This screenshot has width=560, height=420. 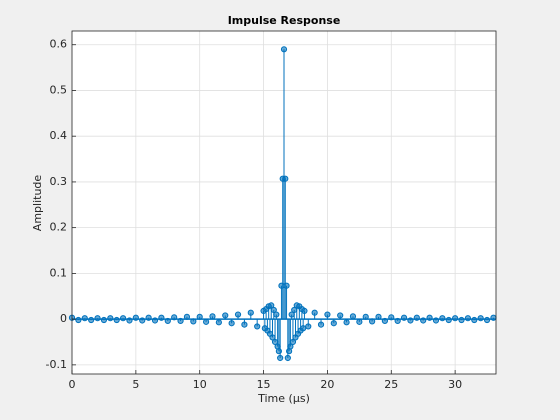 What do you see at coordinates (264, 384) in the screenshot?
I see `x-tick-label: 15` at bounding box center [264, 384].